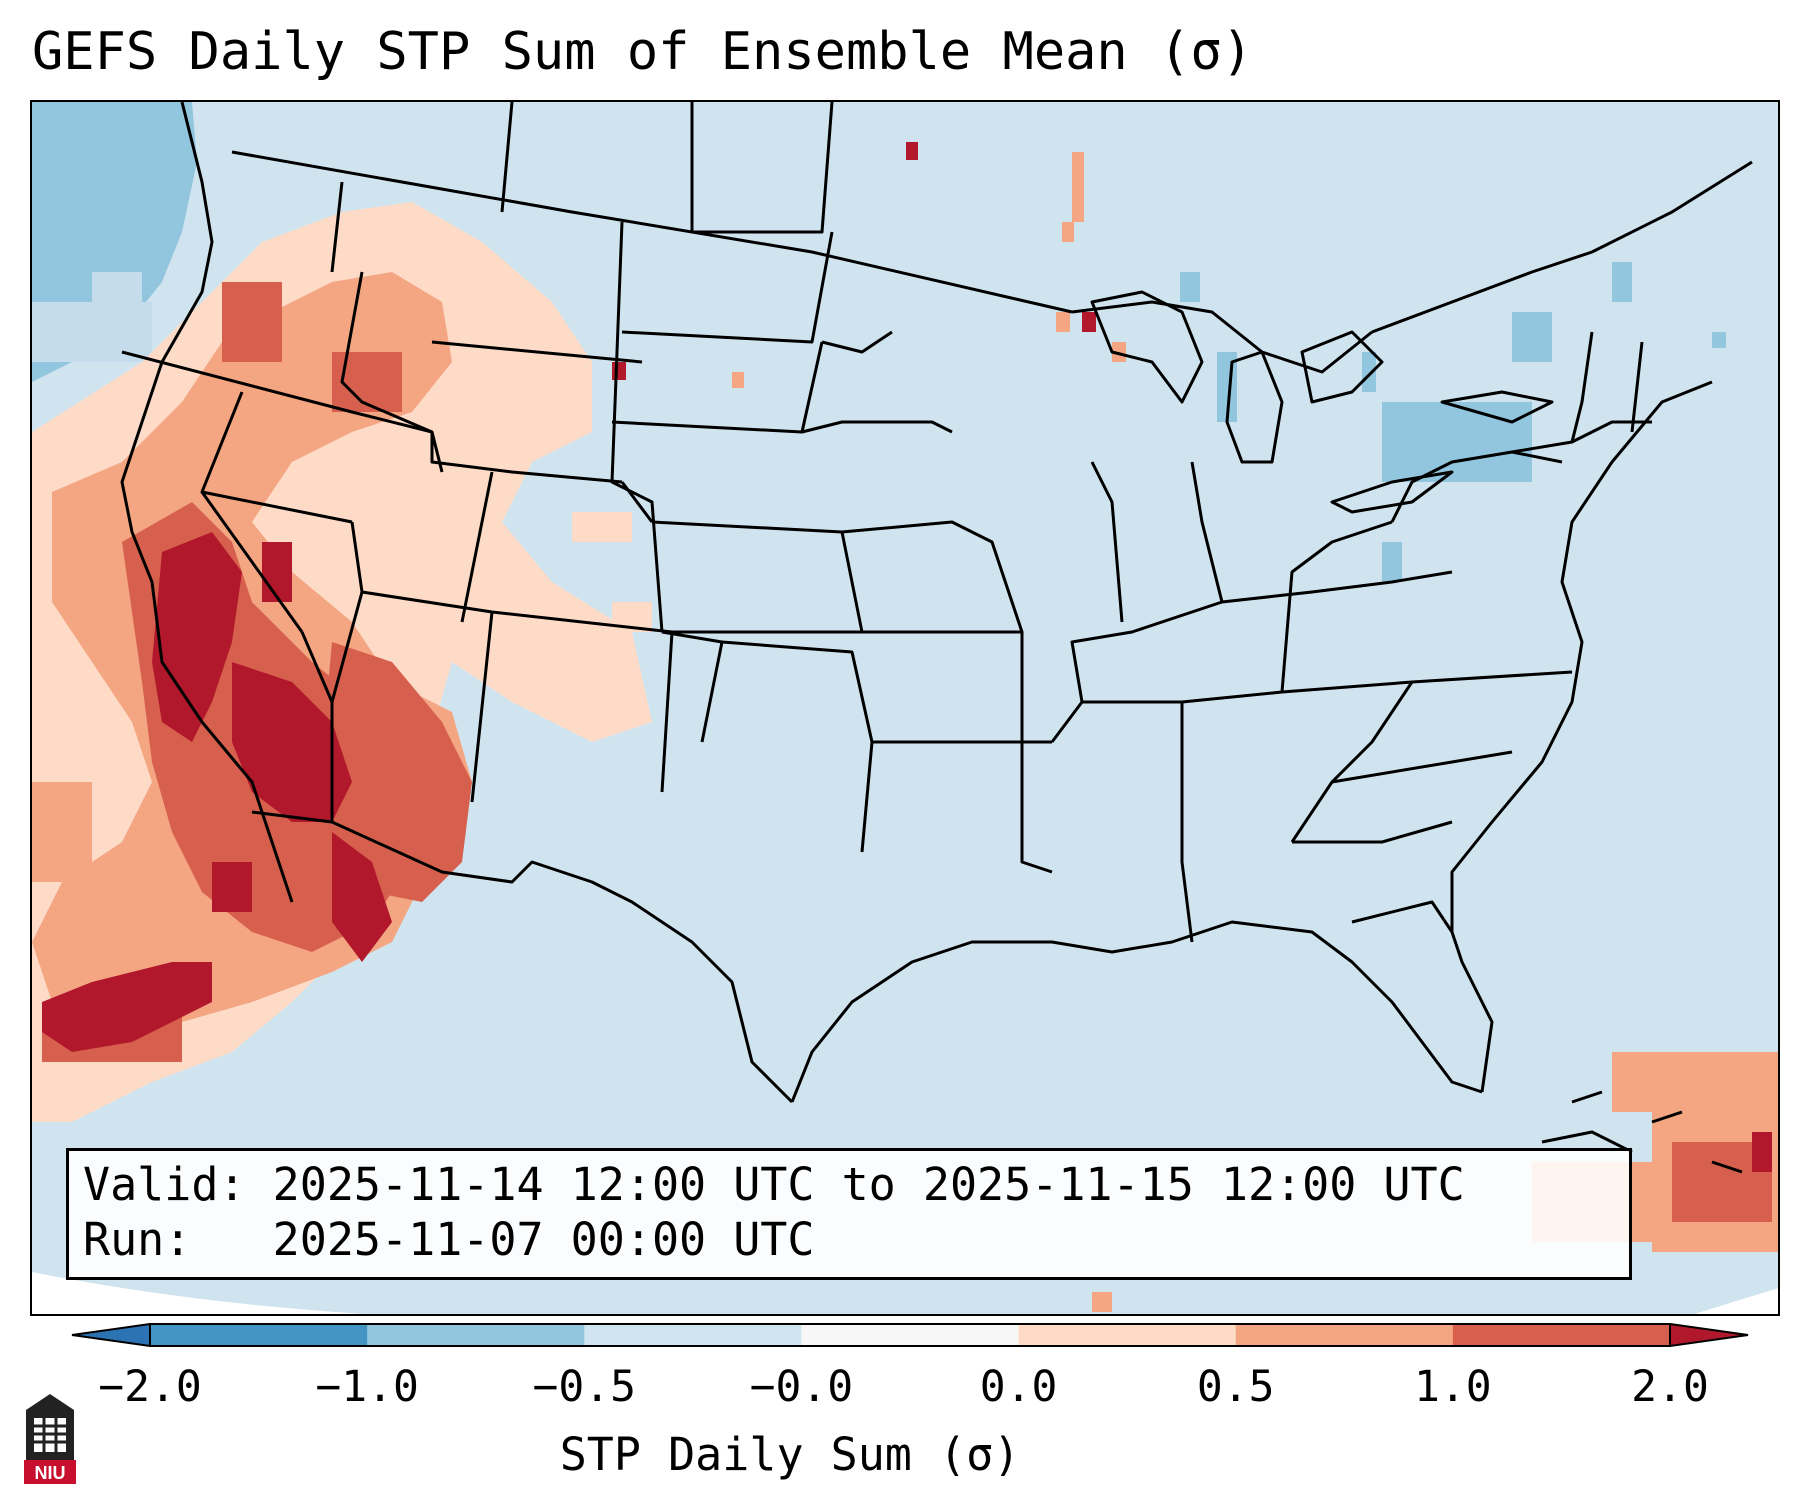 The width and height of the screenshot is (1803, 1506). Describe the element at coordinates (150, 1387) in the screenshot. I see `colorbar-tick-label: −2.0` at that location.